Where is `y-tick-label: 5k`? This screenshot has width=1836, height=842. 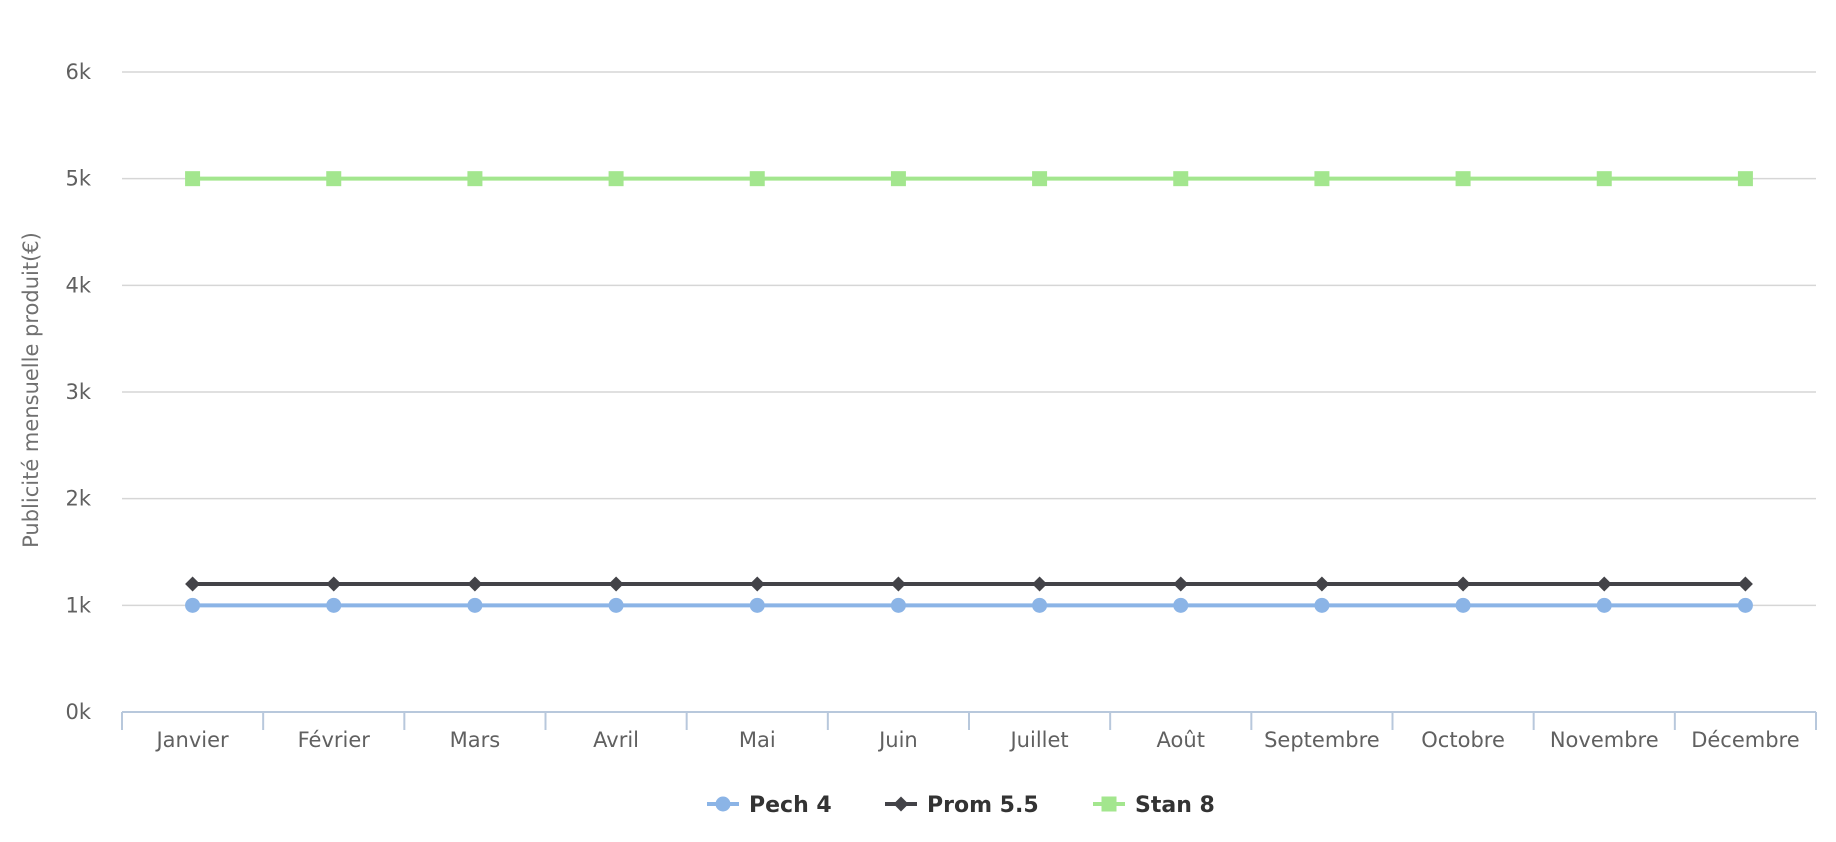 y-tick-label: 5k is located at coordinates (78, 179).